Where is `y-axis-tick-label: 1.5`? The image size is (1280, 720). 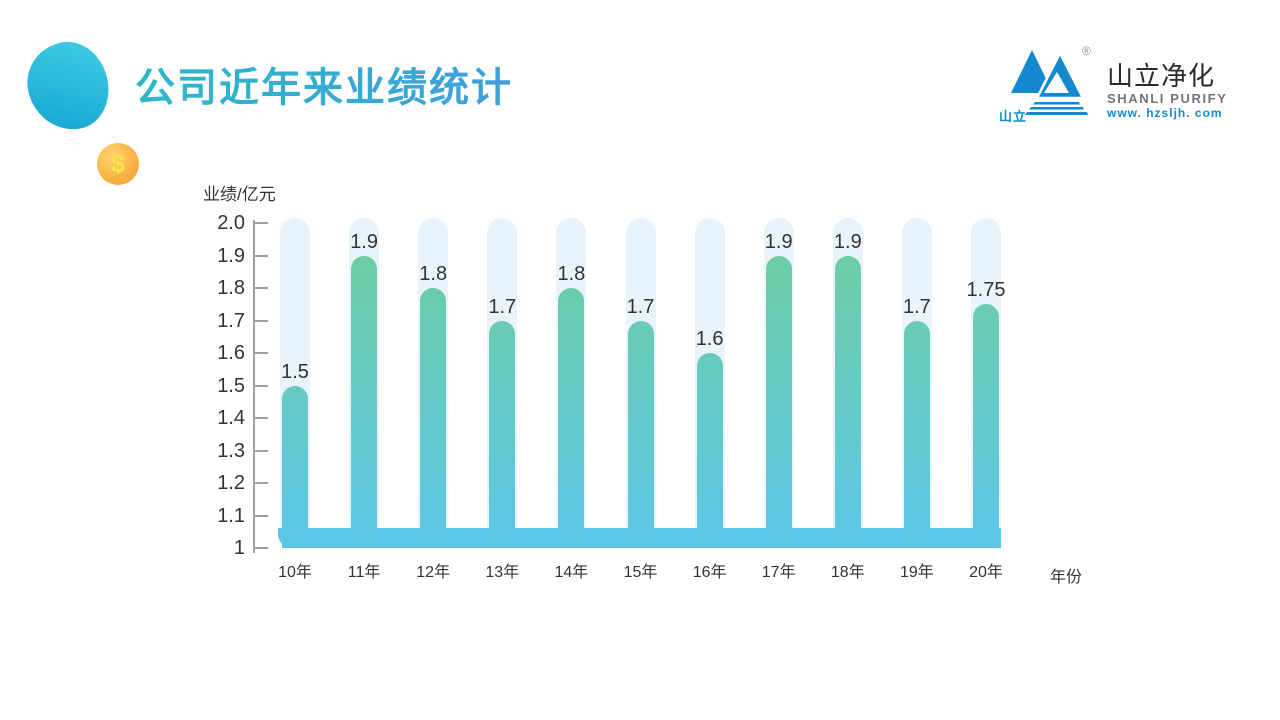
y-axis-tick-label: 1.5 is located at coordinates (231, 385).